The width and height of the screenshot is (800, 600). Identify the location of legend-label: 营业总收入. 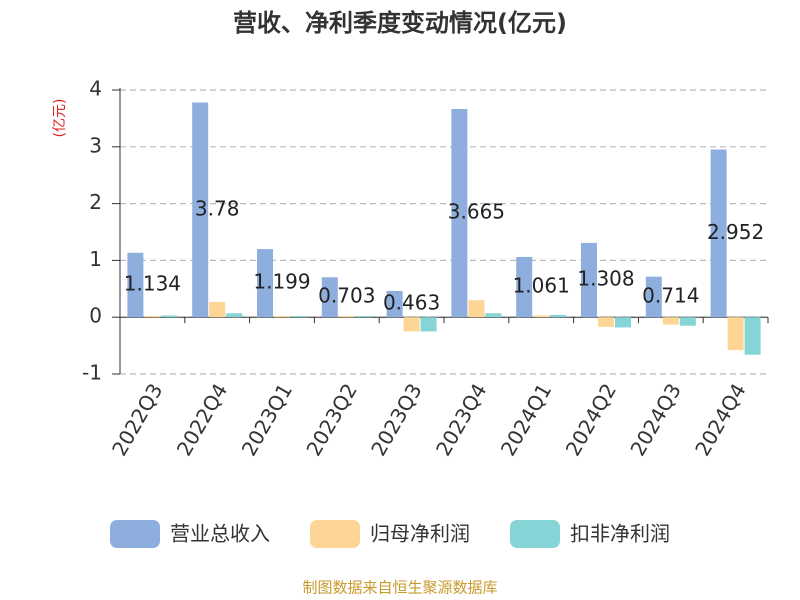
(220, 534).